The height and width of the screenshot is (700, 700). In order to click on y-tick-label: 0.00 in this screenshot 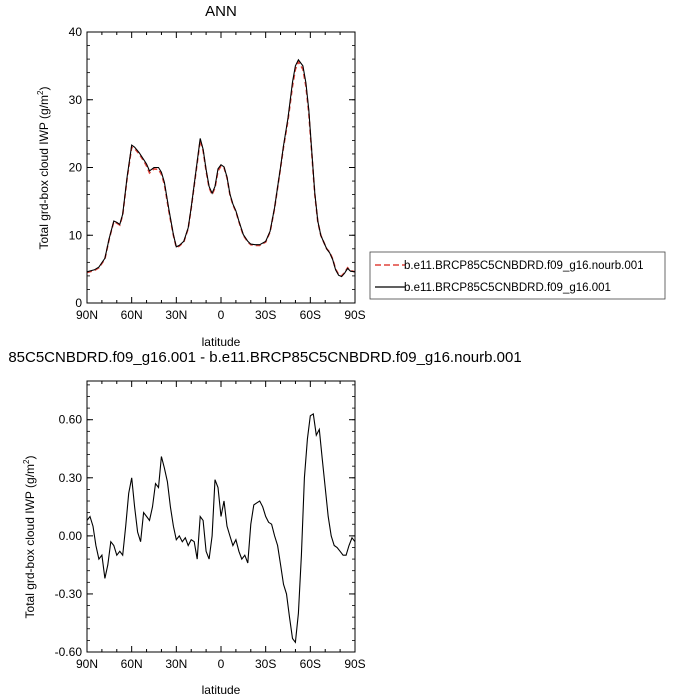, I will do `click(71, 536)`.